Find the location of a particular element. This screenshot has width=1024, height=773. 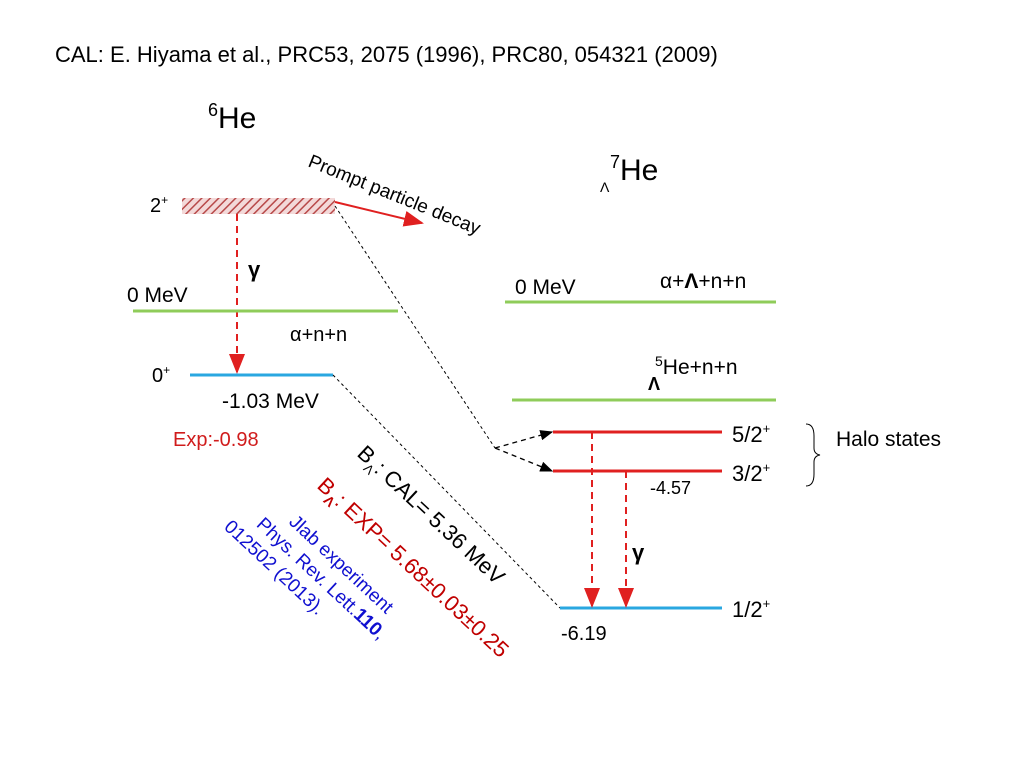

spin: 2 is located at coordinates (155, 206).